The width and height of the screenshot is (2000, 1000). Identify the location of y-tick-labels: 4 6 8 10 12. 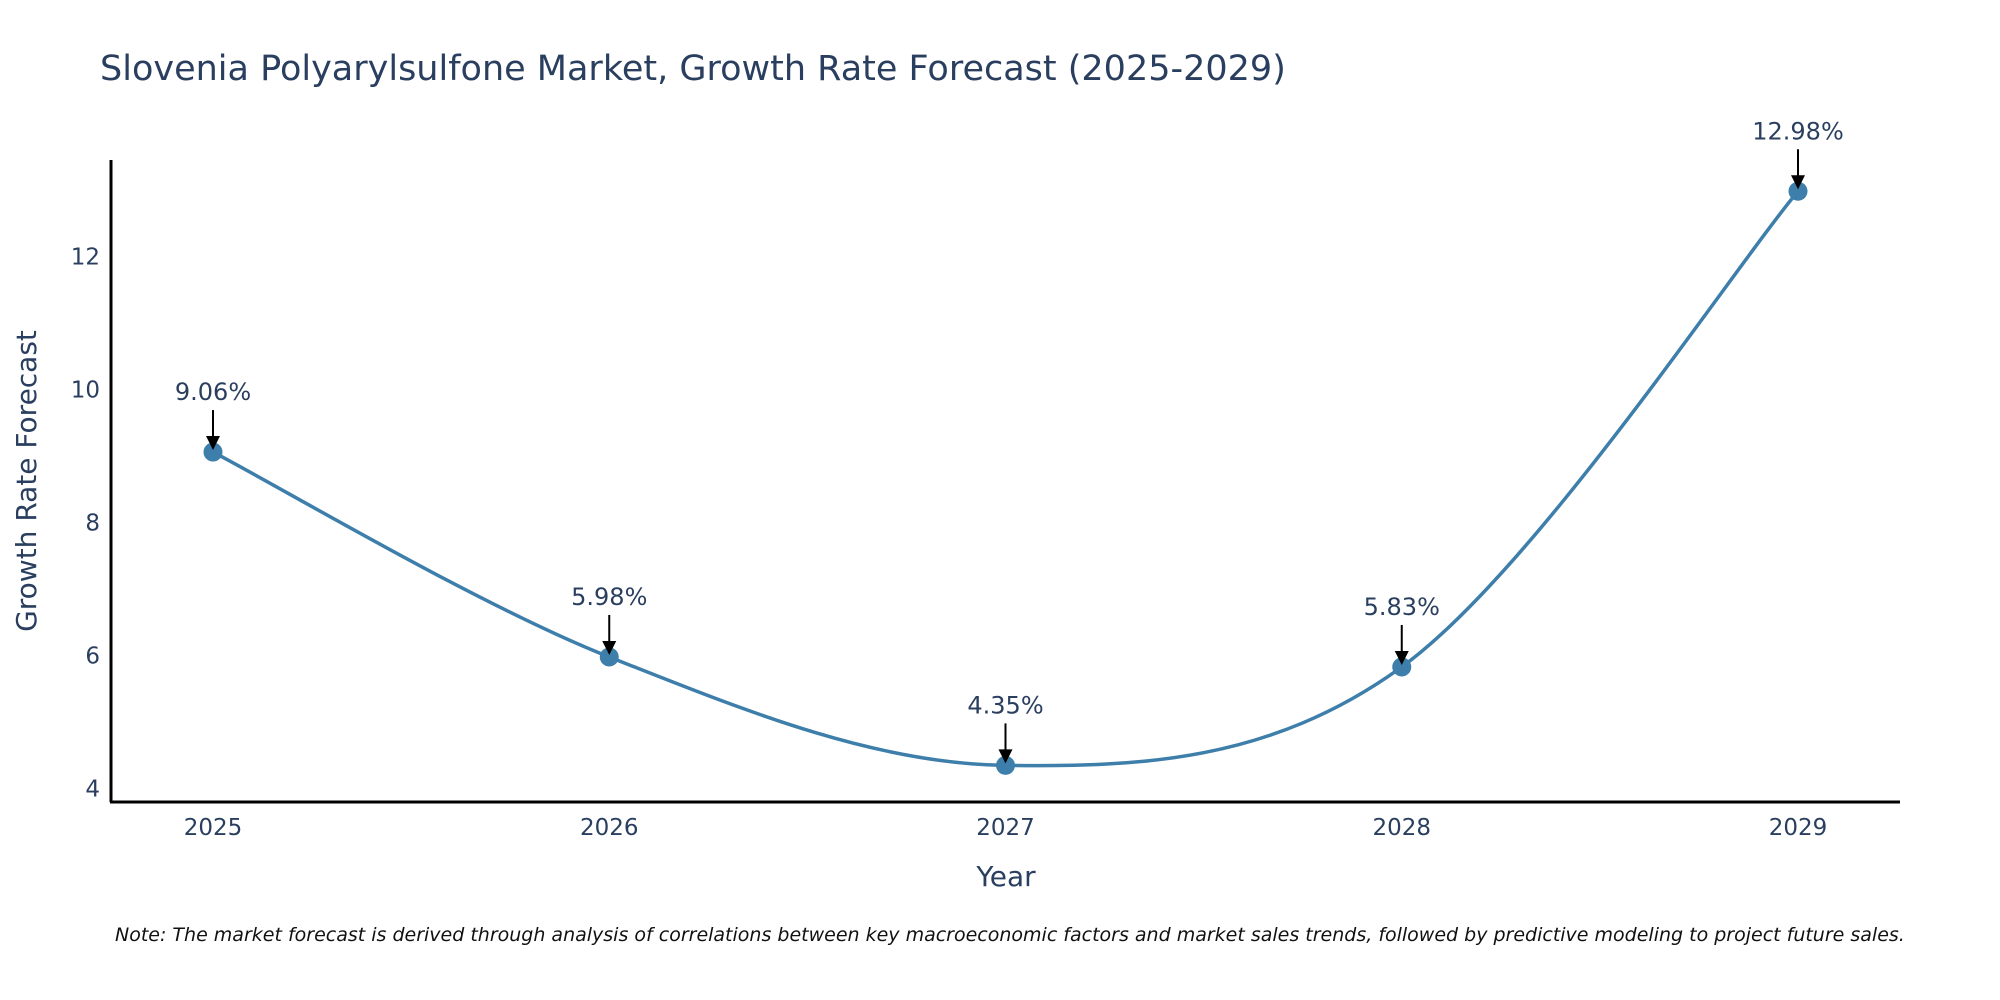
(85, 523).